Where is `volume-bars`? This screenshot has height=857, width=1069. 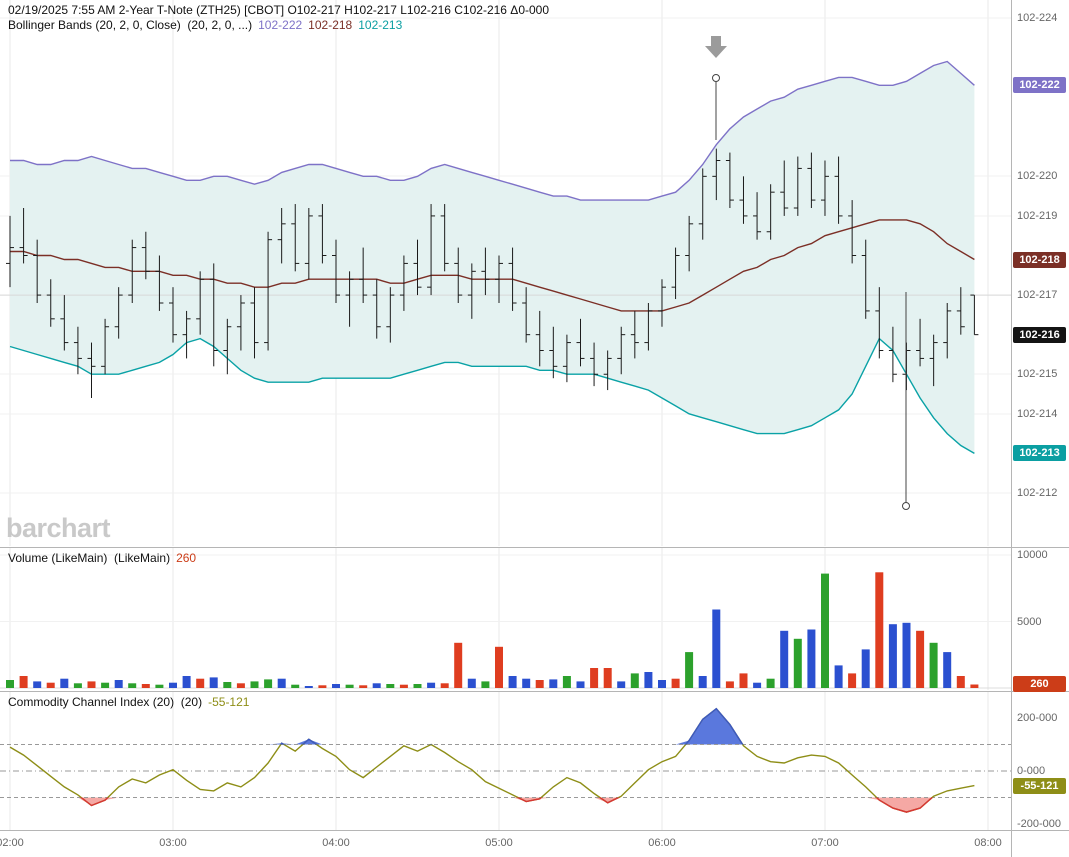 volume-bars is located at coordinates (492, 630).